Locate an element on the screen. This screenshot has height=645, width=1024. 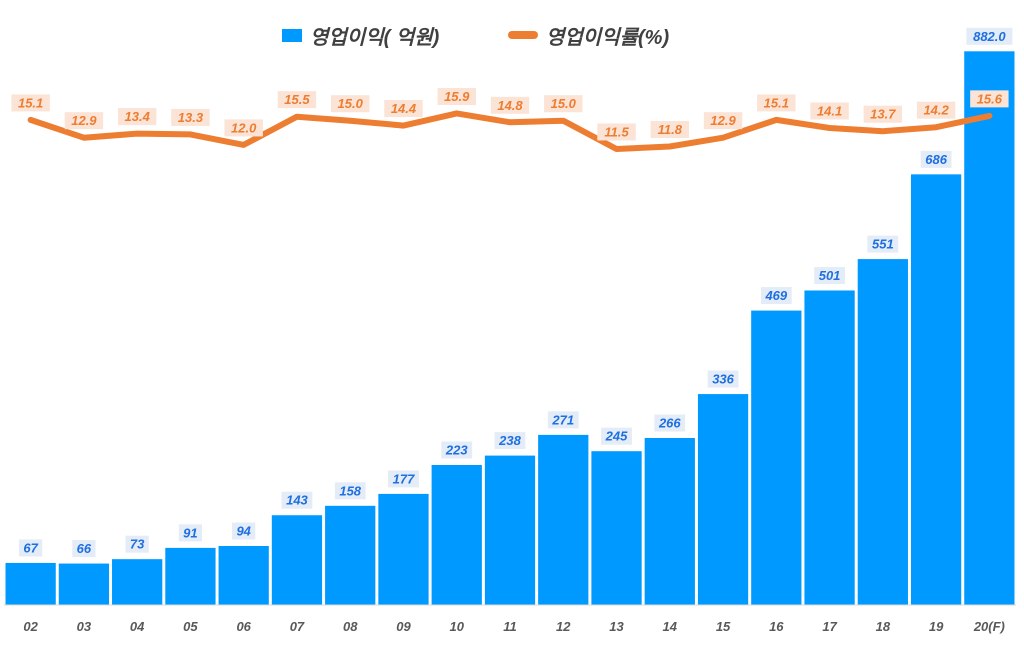
bar-value-label-04: 73 is located at coordinates (137, 544).